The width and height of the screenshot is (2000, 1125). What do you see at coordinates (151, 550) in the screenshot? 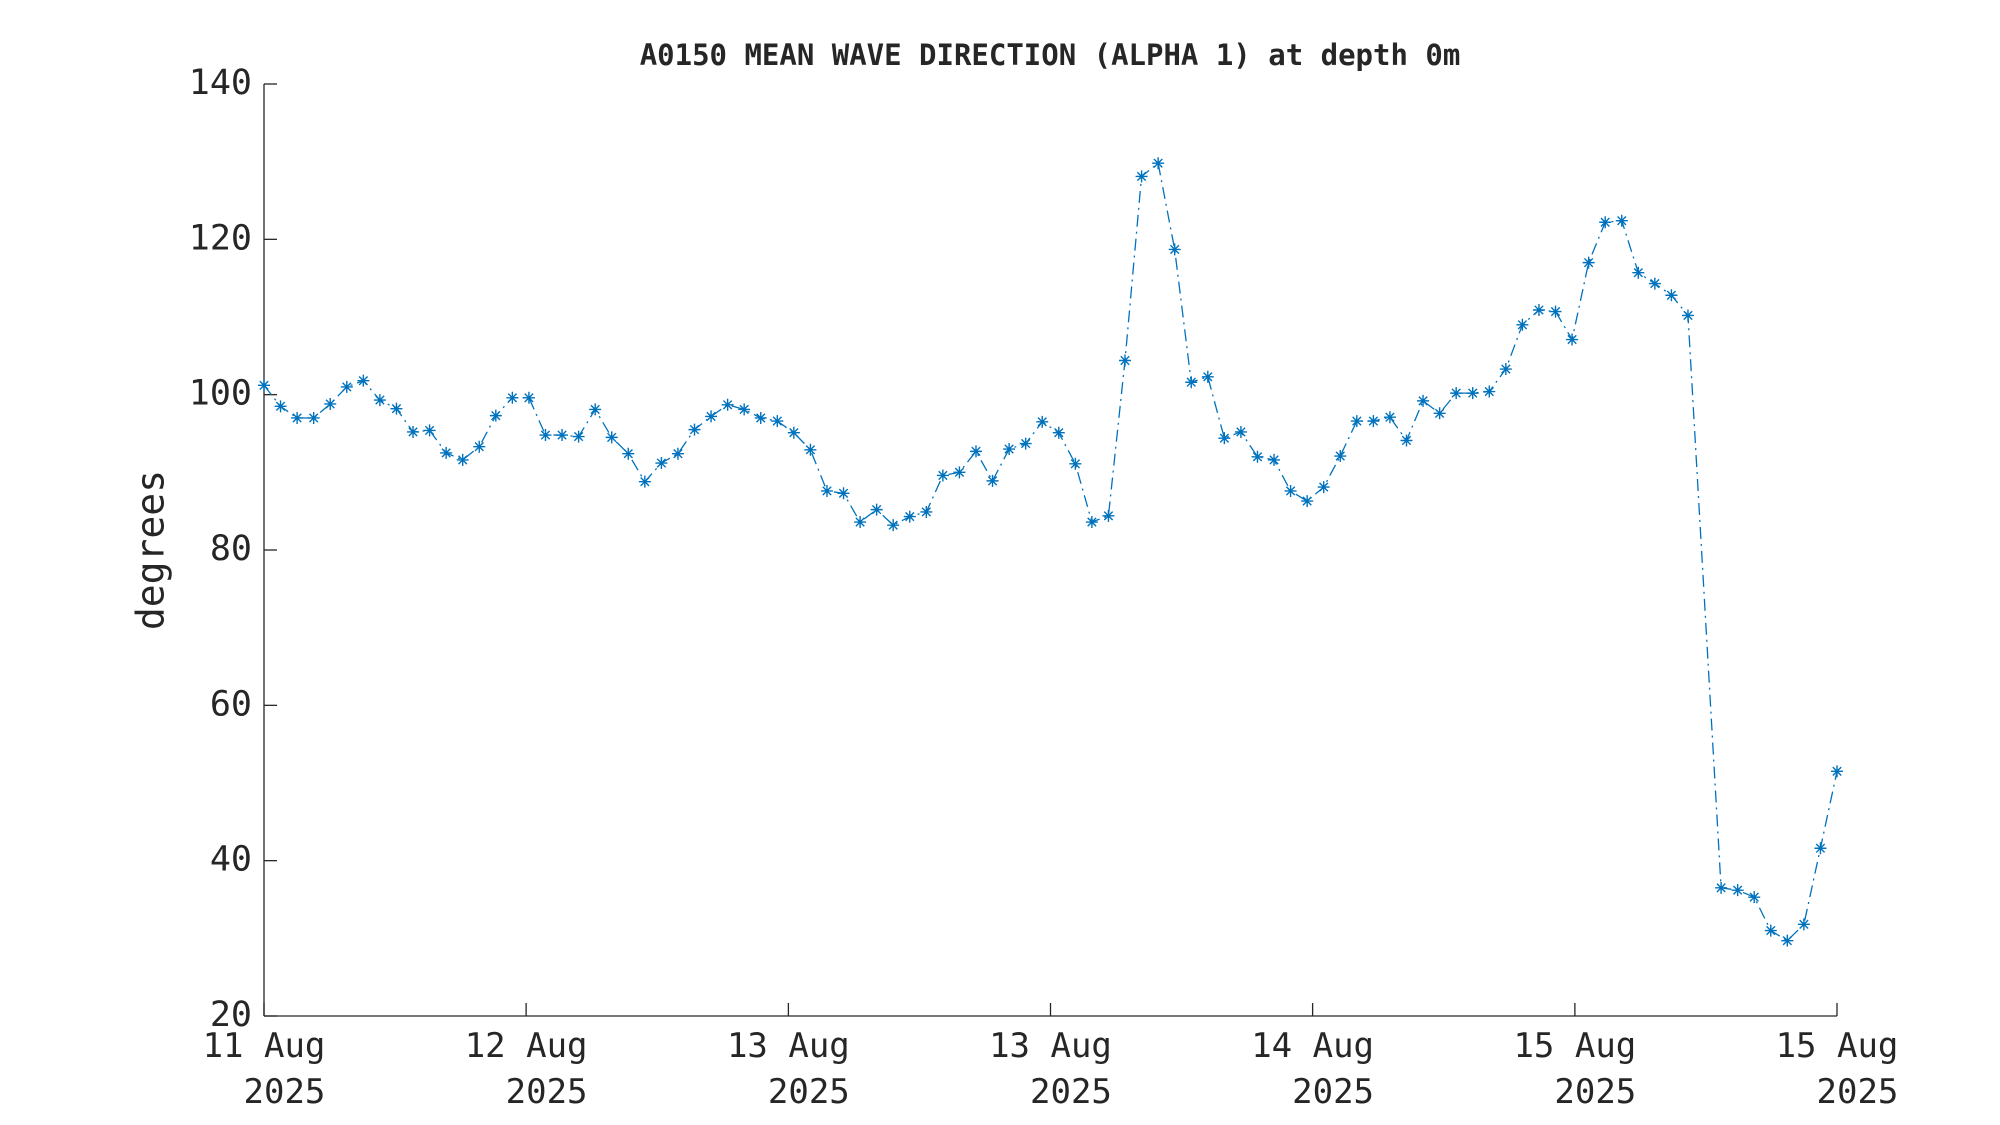
I see `y-axis-label: degrees` at bounding box center [151, 550].